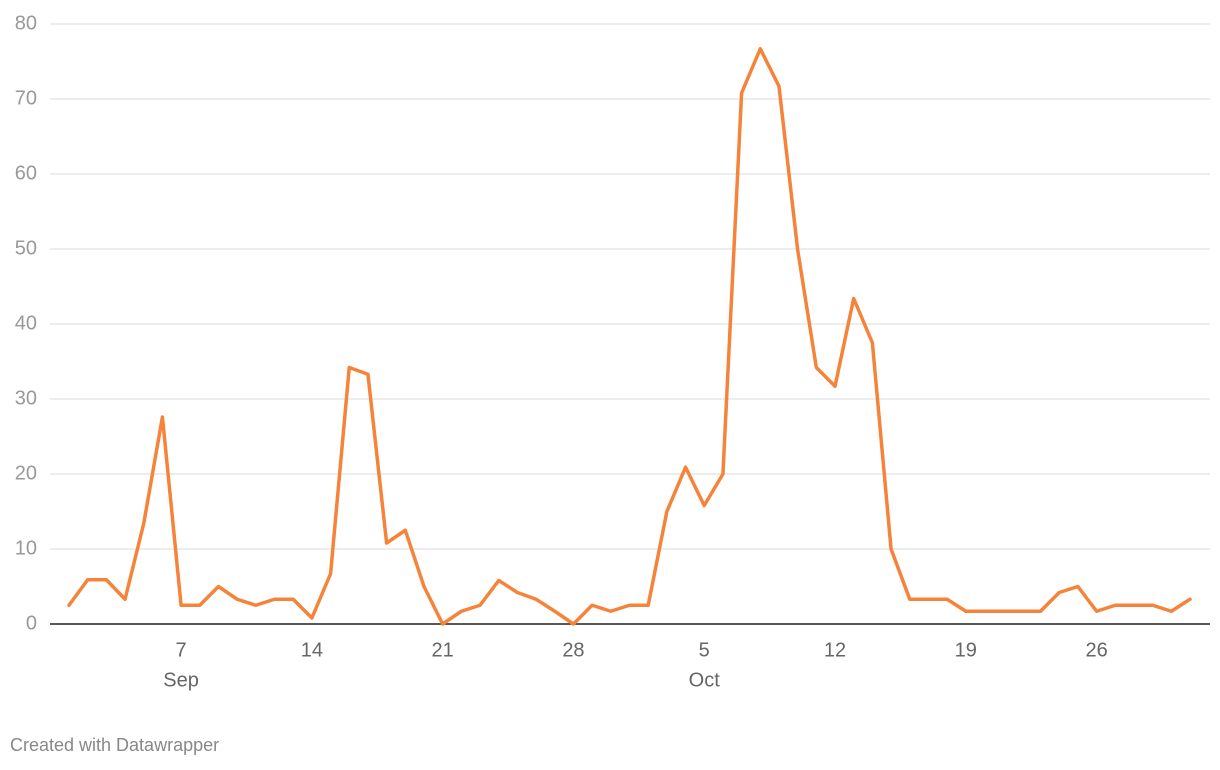  What do you see at coordinates (26, 23) in the screenshot?
I see `y-tick-label: 80` at bounding box center [26, 23].